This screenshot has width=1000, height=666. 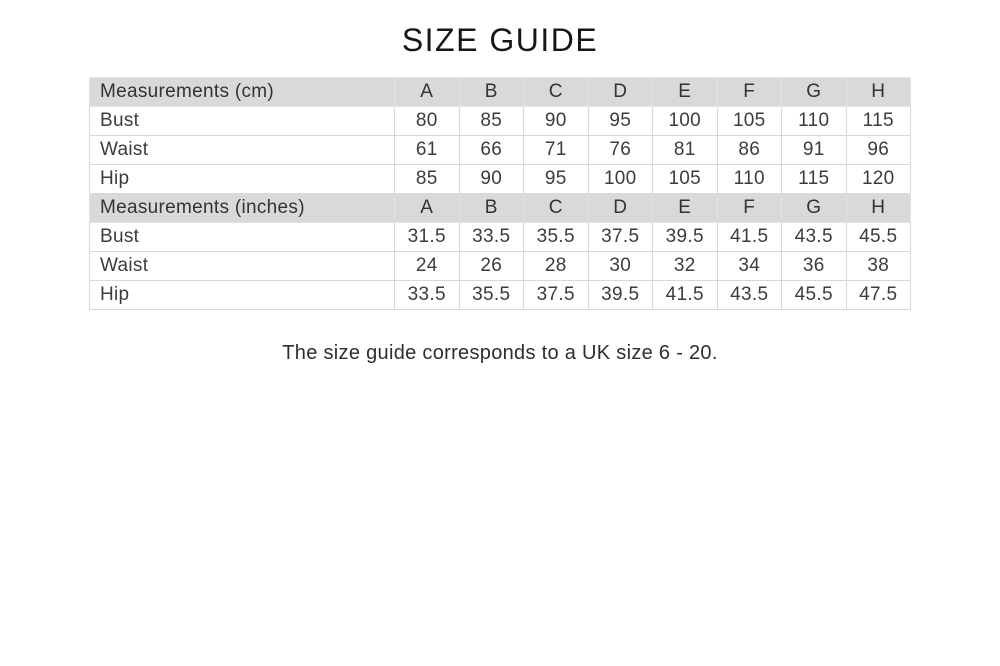 What do you see at coordinates (427, 295) in the screenshot?
I see `cell-hip-in-a: 33.5` at bounding box center [427, 295].